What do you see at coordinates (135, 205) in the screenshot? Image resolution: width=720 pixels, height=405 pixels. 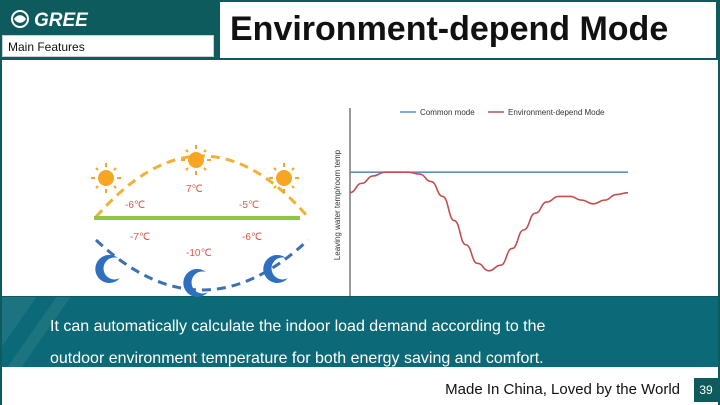 I see `day-temp-left: -6℃` at bounding box center [135, 205].